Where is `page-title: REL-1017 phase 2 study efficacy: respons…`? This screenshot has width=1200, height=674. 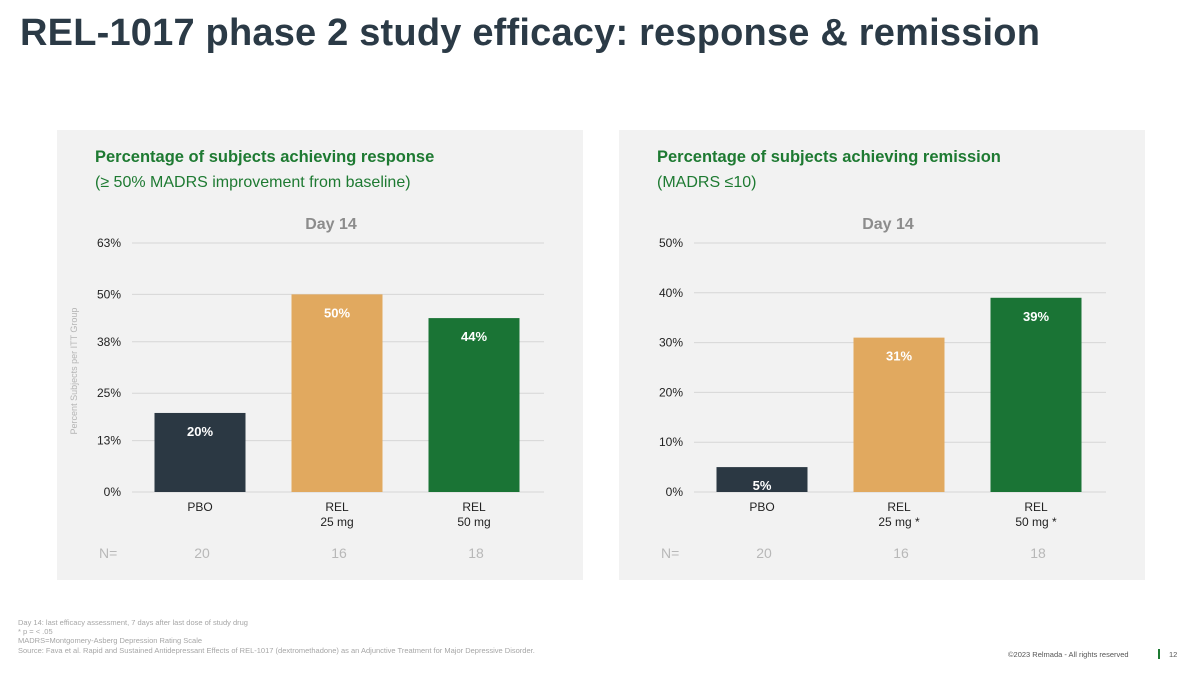 page-title: REL-1017 phase 2 study efficacy: respons… is located at coordinates (530, 33).